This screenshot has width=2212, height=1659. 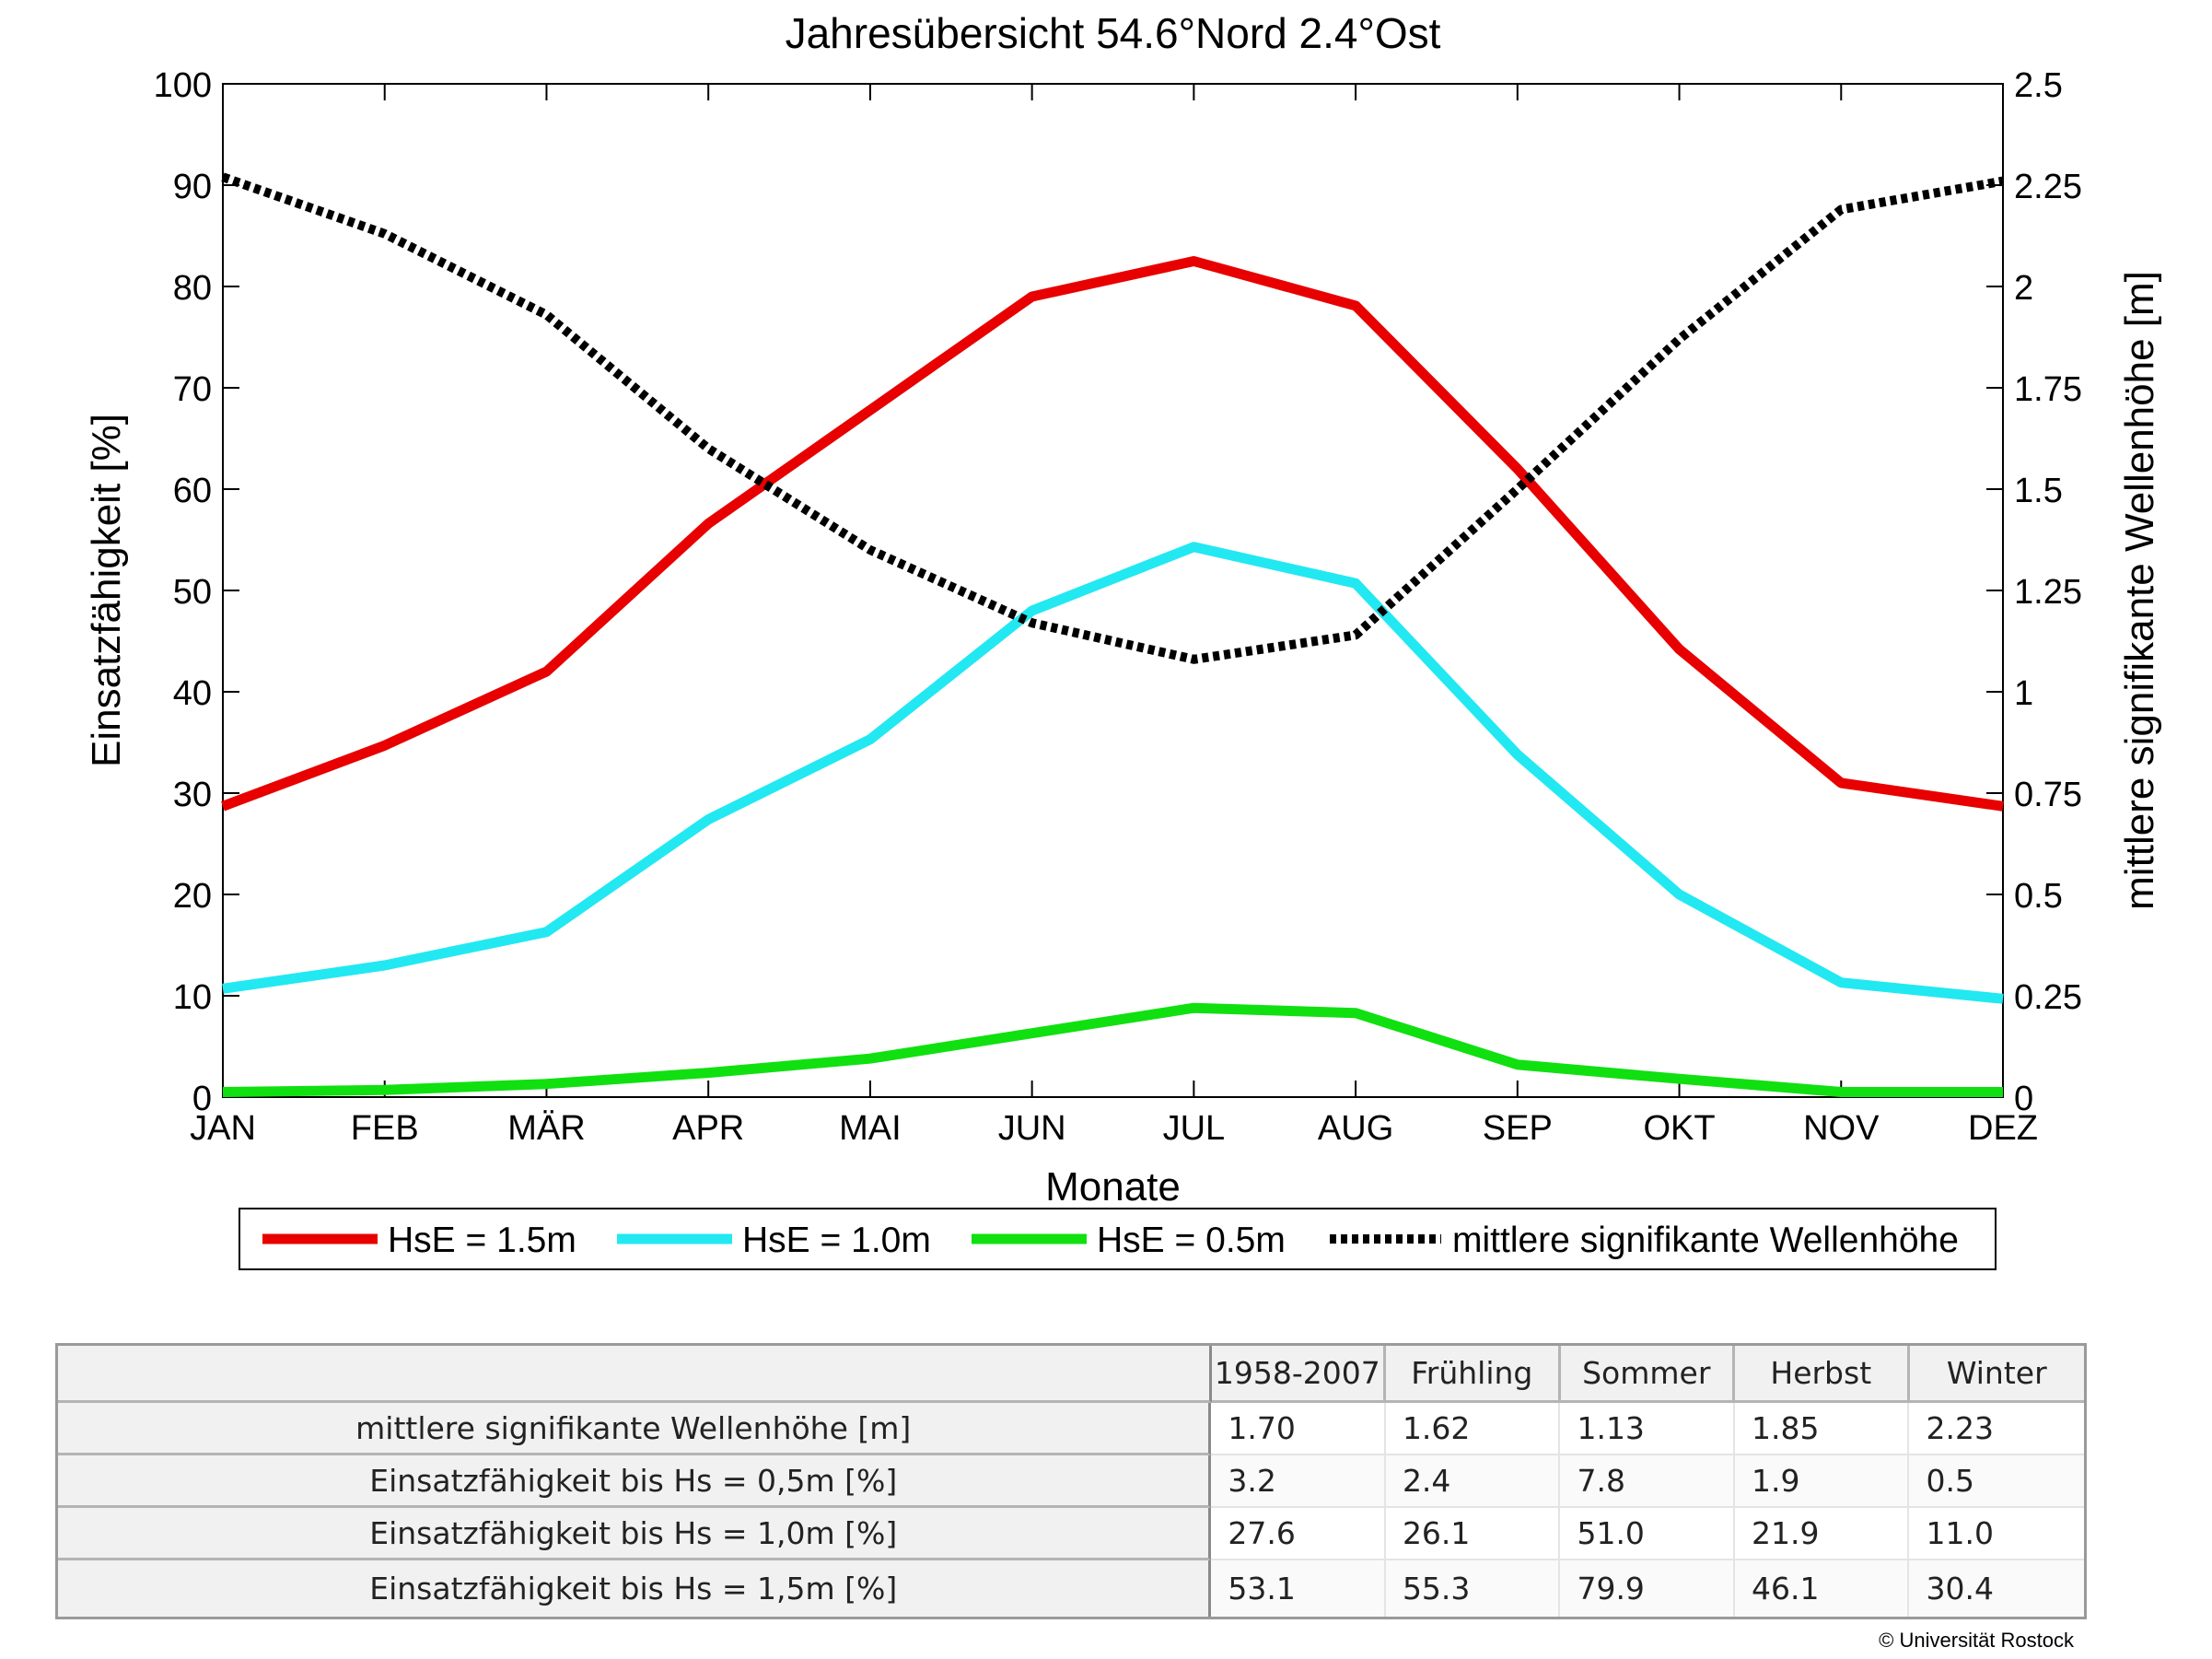 What do you see at coordinates (2039, 896) in the screenshot?
I see `y2-tick-label: 0.5` at bounding box center [2039, 896].